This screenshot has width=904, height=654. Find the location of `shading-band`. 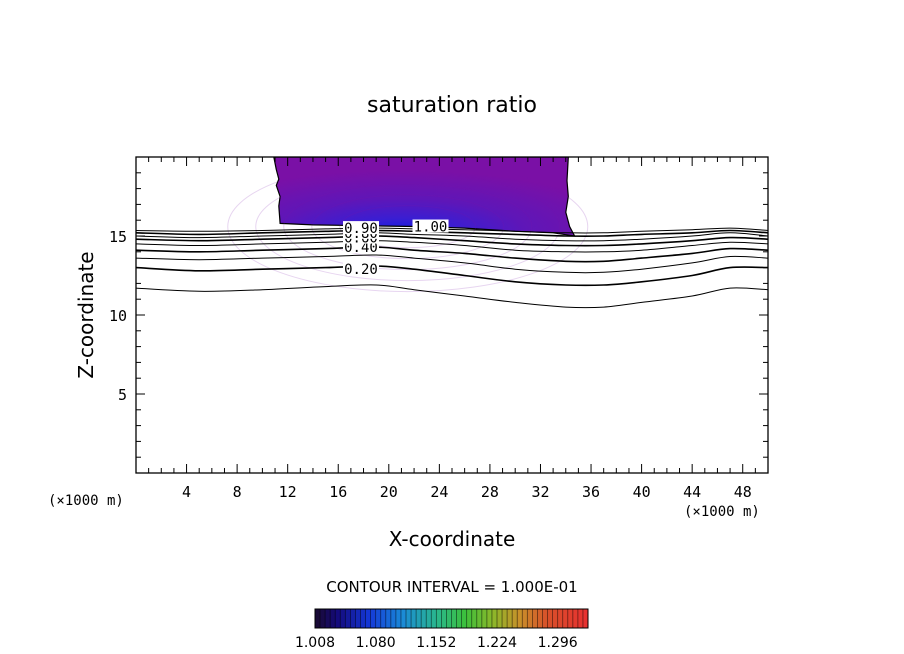

shading-band is located at coordinates (408, 227).